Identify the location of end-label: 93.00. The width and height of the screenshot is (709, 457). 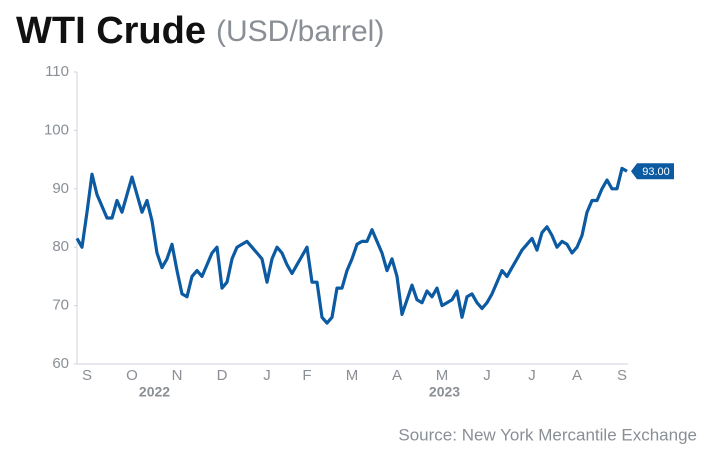
(656, 172).